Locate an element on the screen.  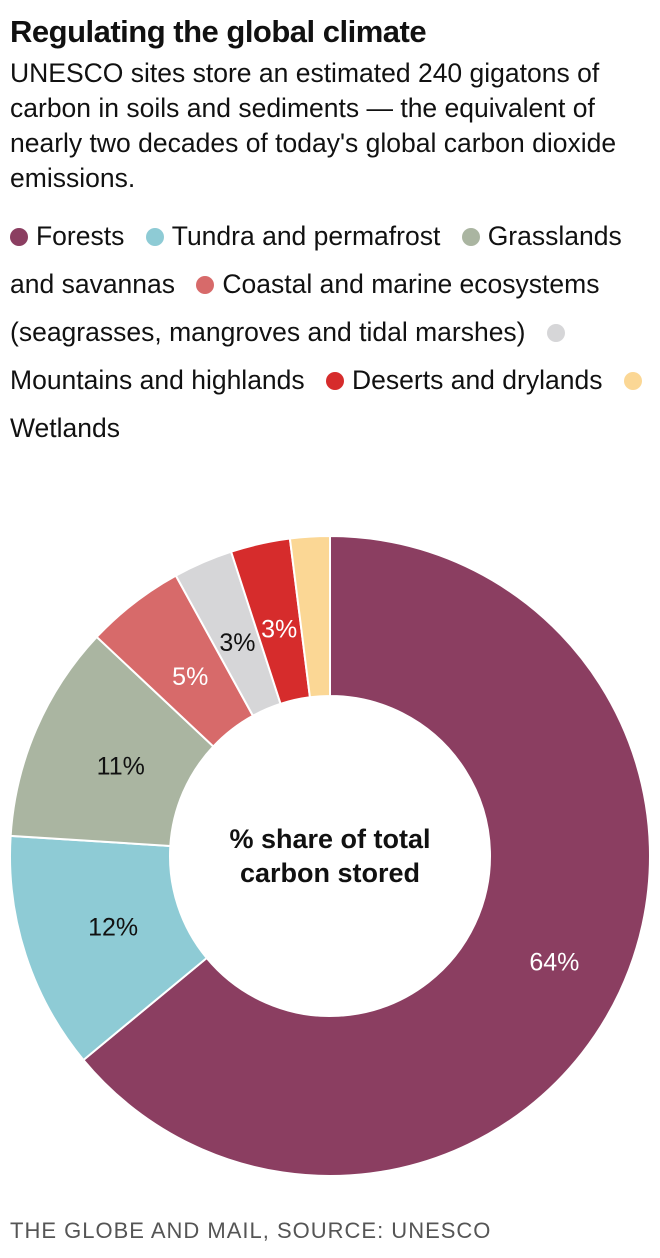
legend-item: Deserts and drylands is located at coordinates (464, 380).